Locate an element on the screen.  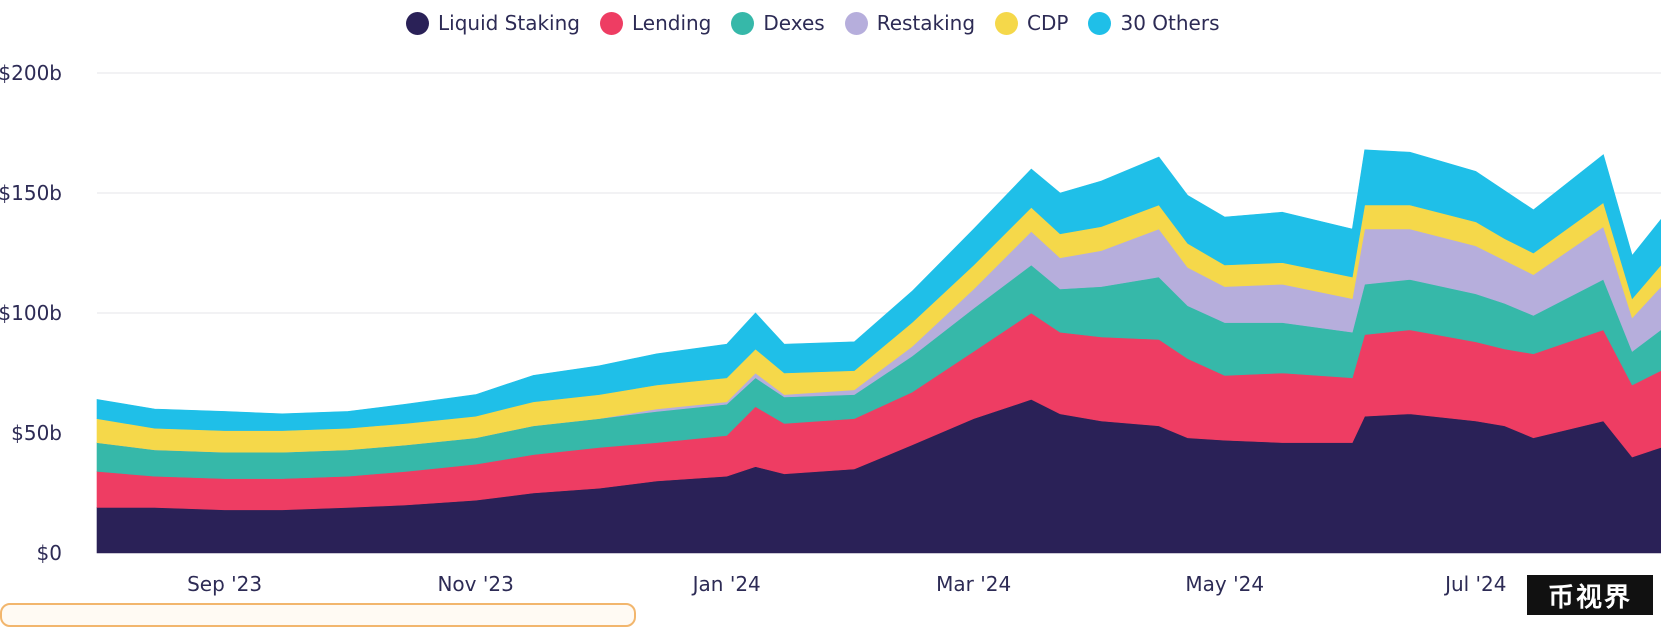
x-tick-label: Jul '24 is located at coordinates (1474, 584).